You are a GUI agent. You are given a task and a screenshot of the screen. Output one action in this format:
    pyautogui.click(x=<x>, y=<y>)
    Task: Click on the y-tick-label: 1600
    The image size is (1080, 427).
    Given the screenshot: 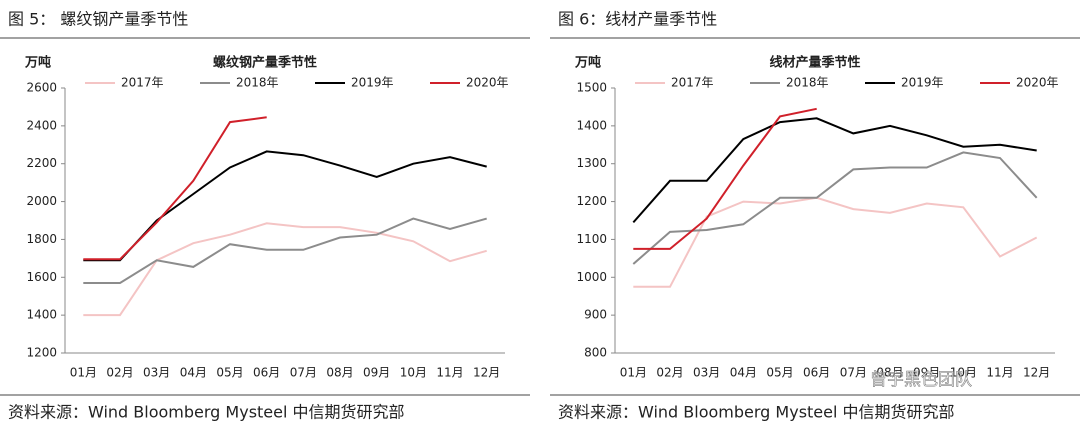 What is the action you would take?
    pyautogui.click(x=41, y=277)
    